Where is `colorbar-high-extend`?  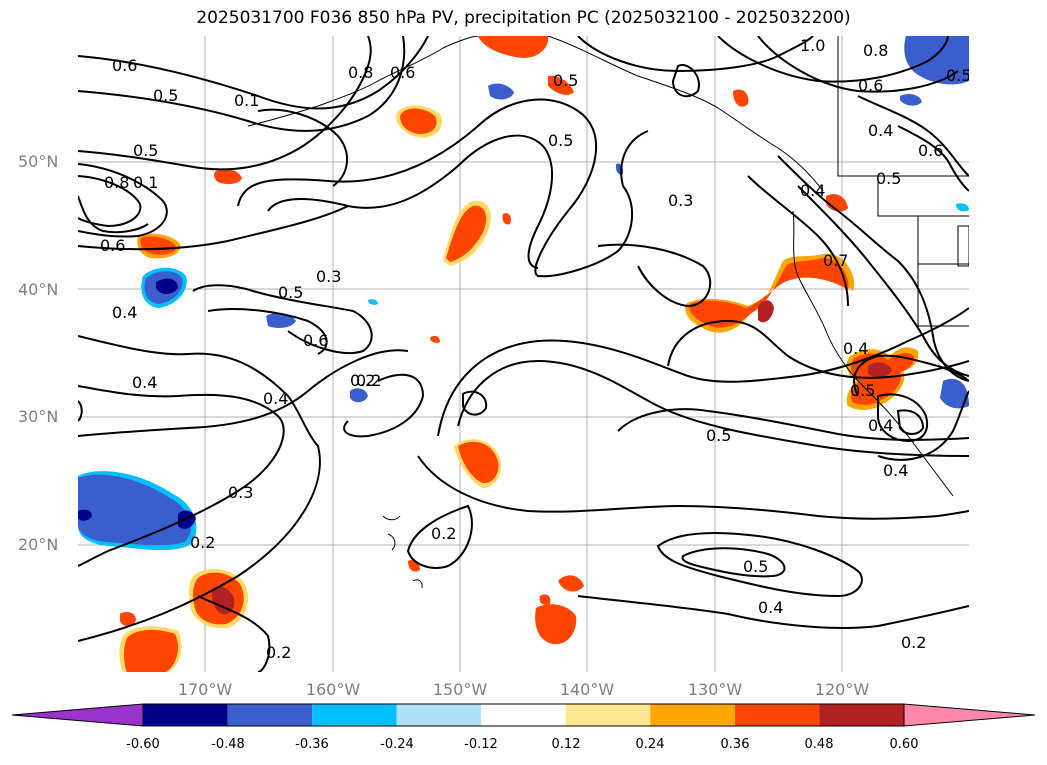
colorbar-high-extend is located at coordinates (969, 715).